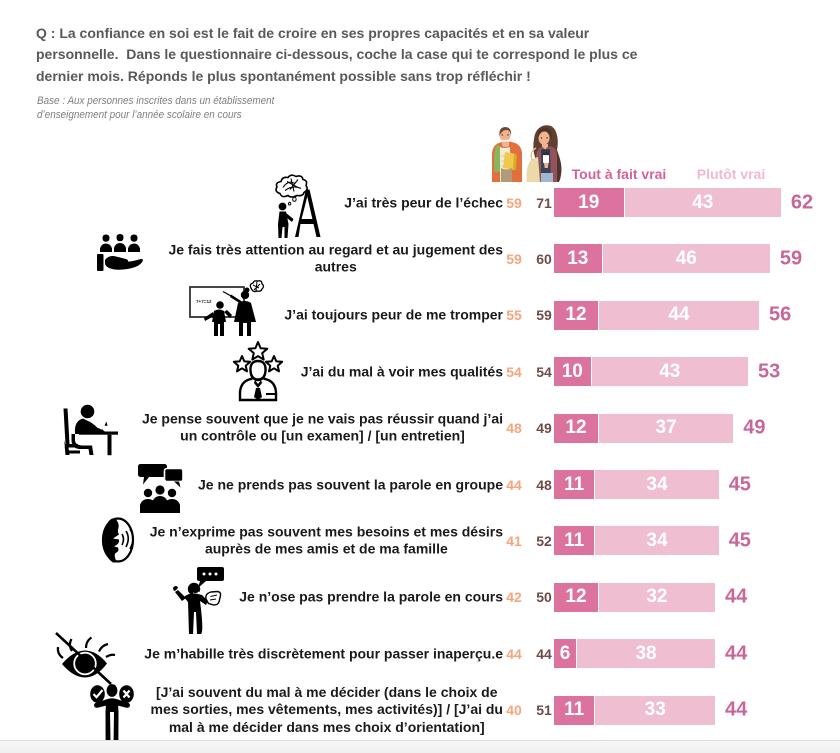  Describe the element at coordinates (204, 301) in the screenshot. I see `svg-text: 7+7=12` at that location.